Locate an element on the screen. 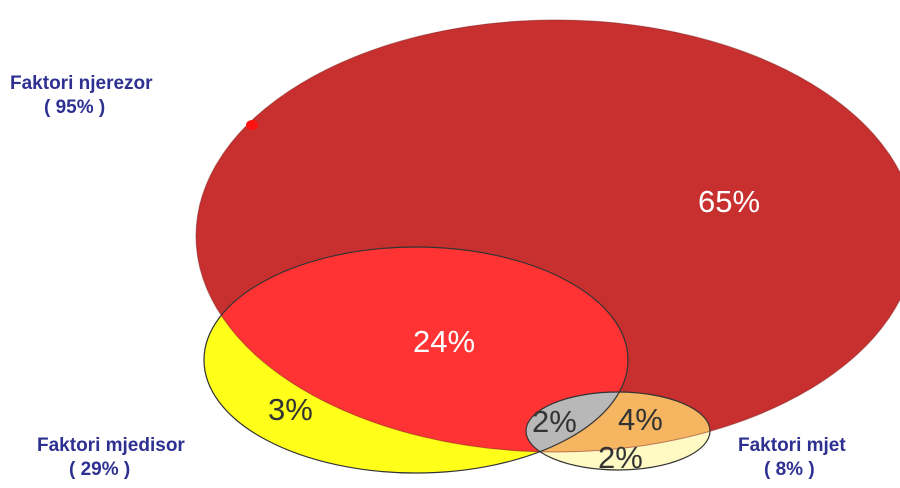 Image resolution: width=900 pixels, height=488 pixels. legend-label-environment: Faktori mjedisor ( 29% ) is located at coordinates (111, 458).